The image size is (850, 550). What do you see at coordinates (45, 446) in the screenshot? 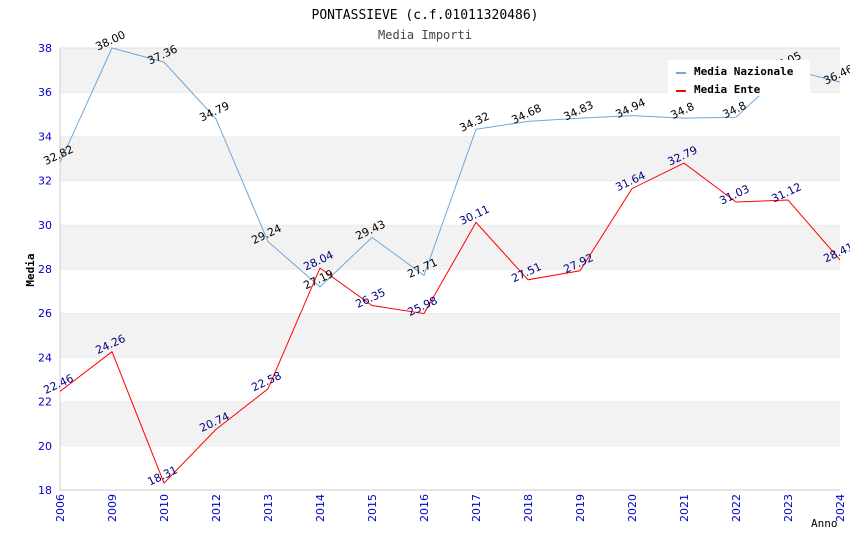
I see `y-tick-label: 20` at bounding box center [45, 446].